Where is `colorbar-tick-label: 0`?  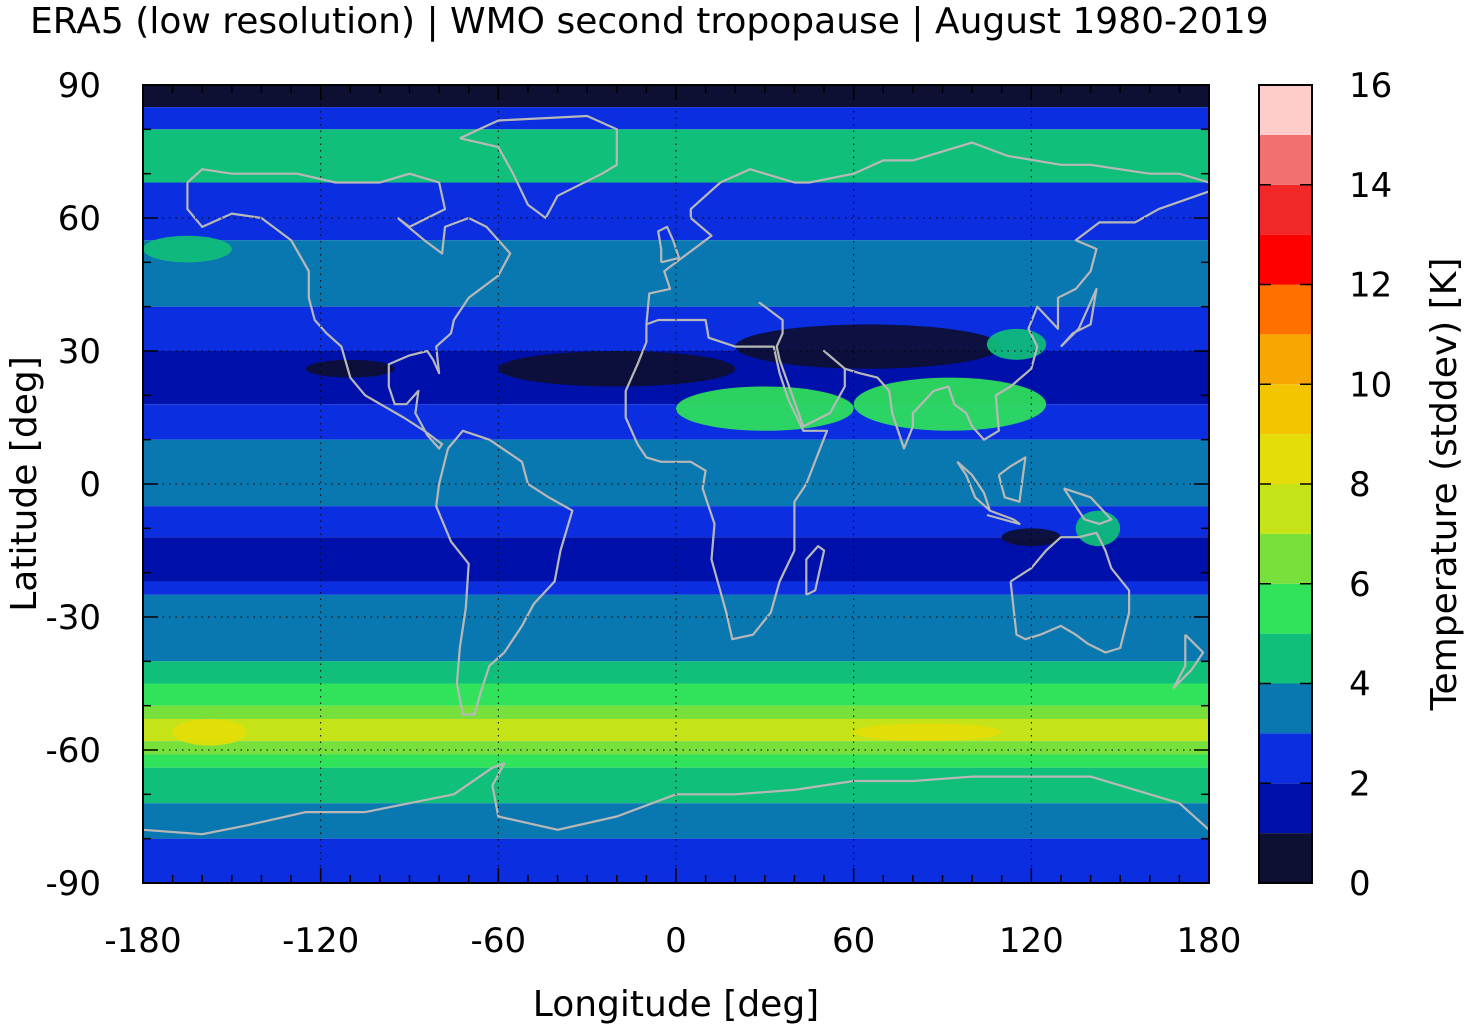
colorbar-tick-label: 0 is located at coordinates (1360, 884).